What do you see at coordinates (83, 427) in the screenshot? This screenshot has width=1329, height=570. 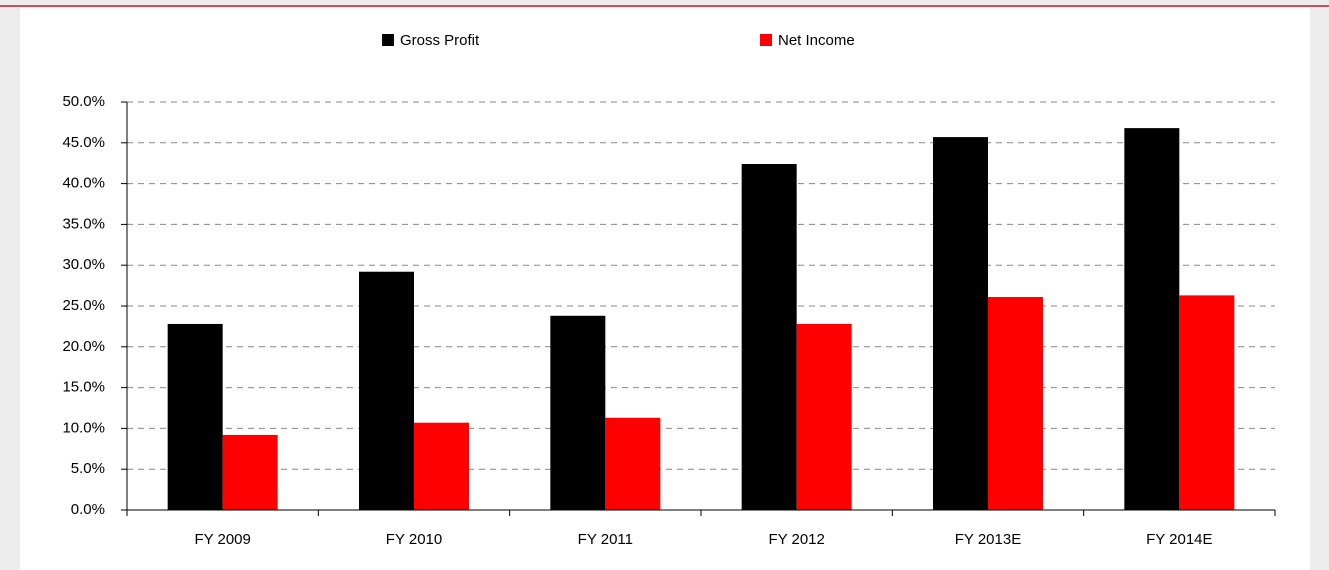 I see `y-tick-label: 10.0%` at bounding box center [83, 427].